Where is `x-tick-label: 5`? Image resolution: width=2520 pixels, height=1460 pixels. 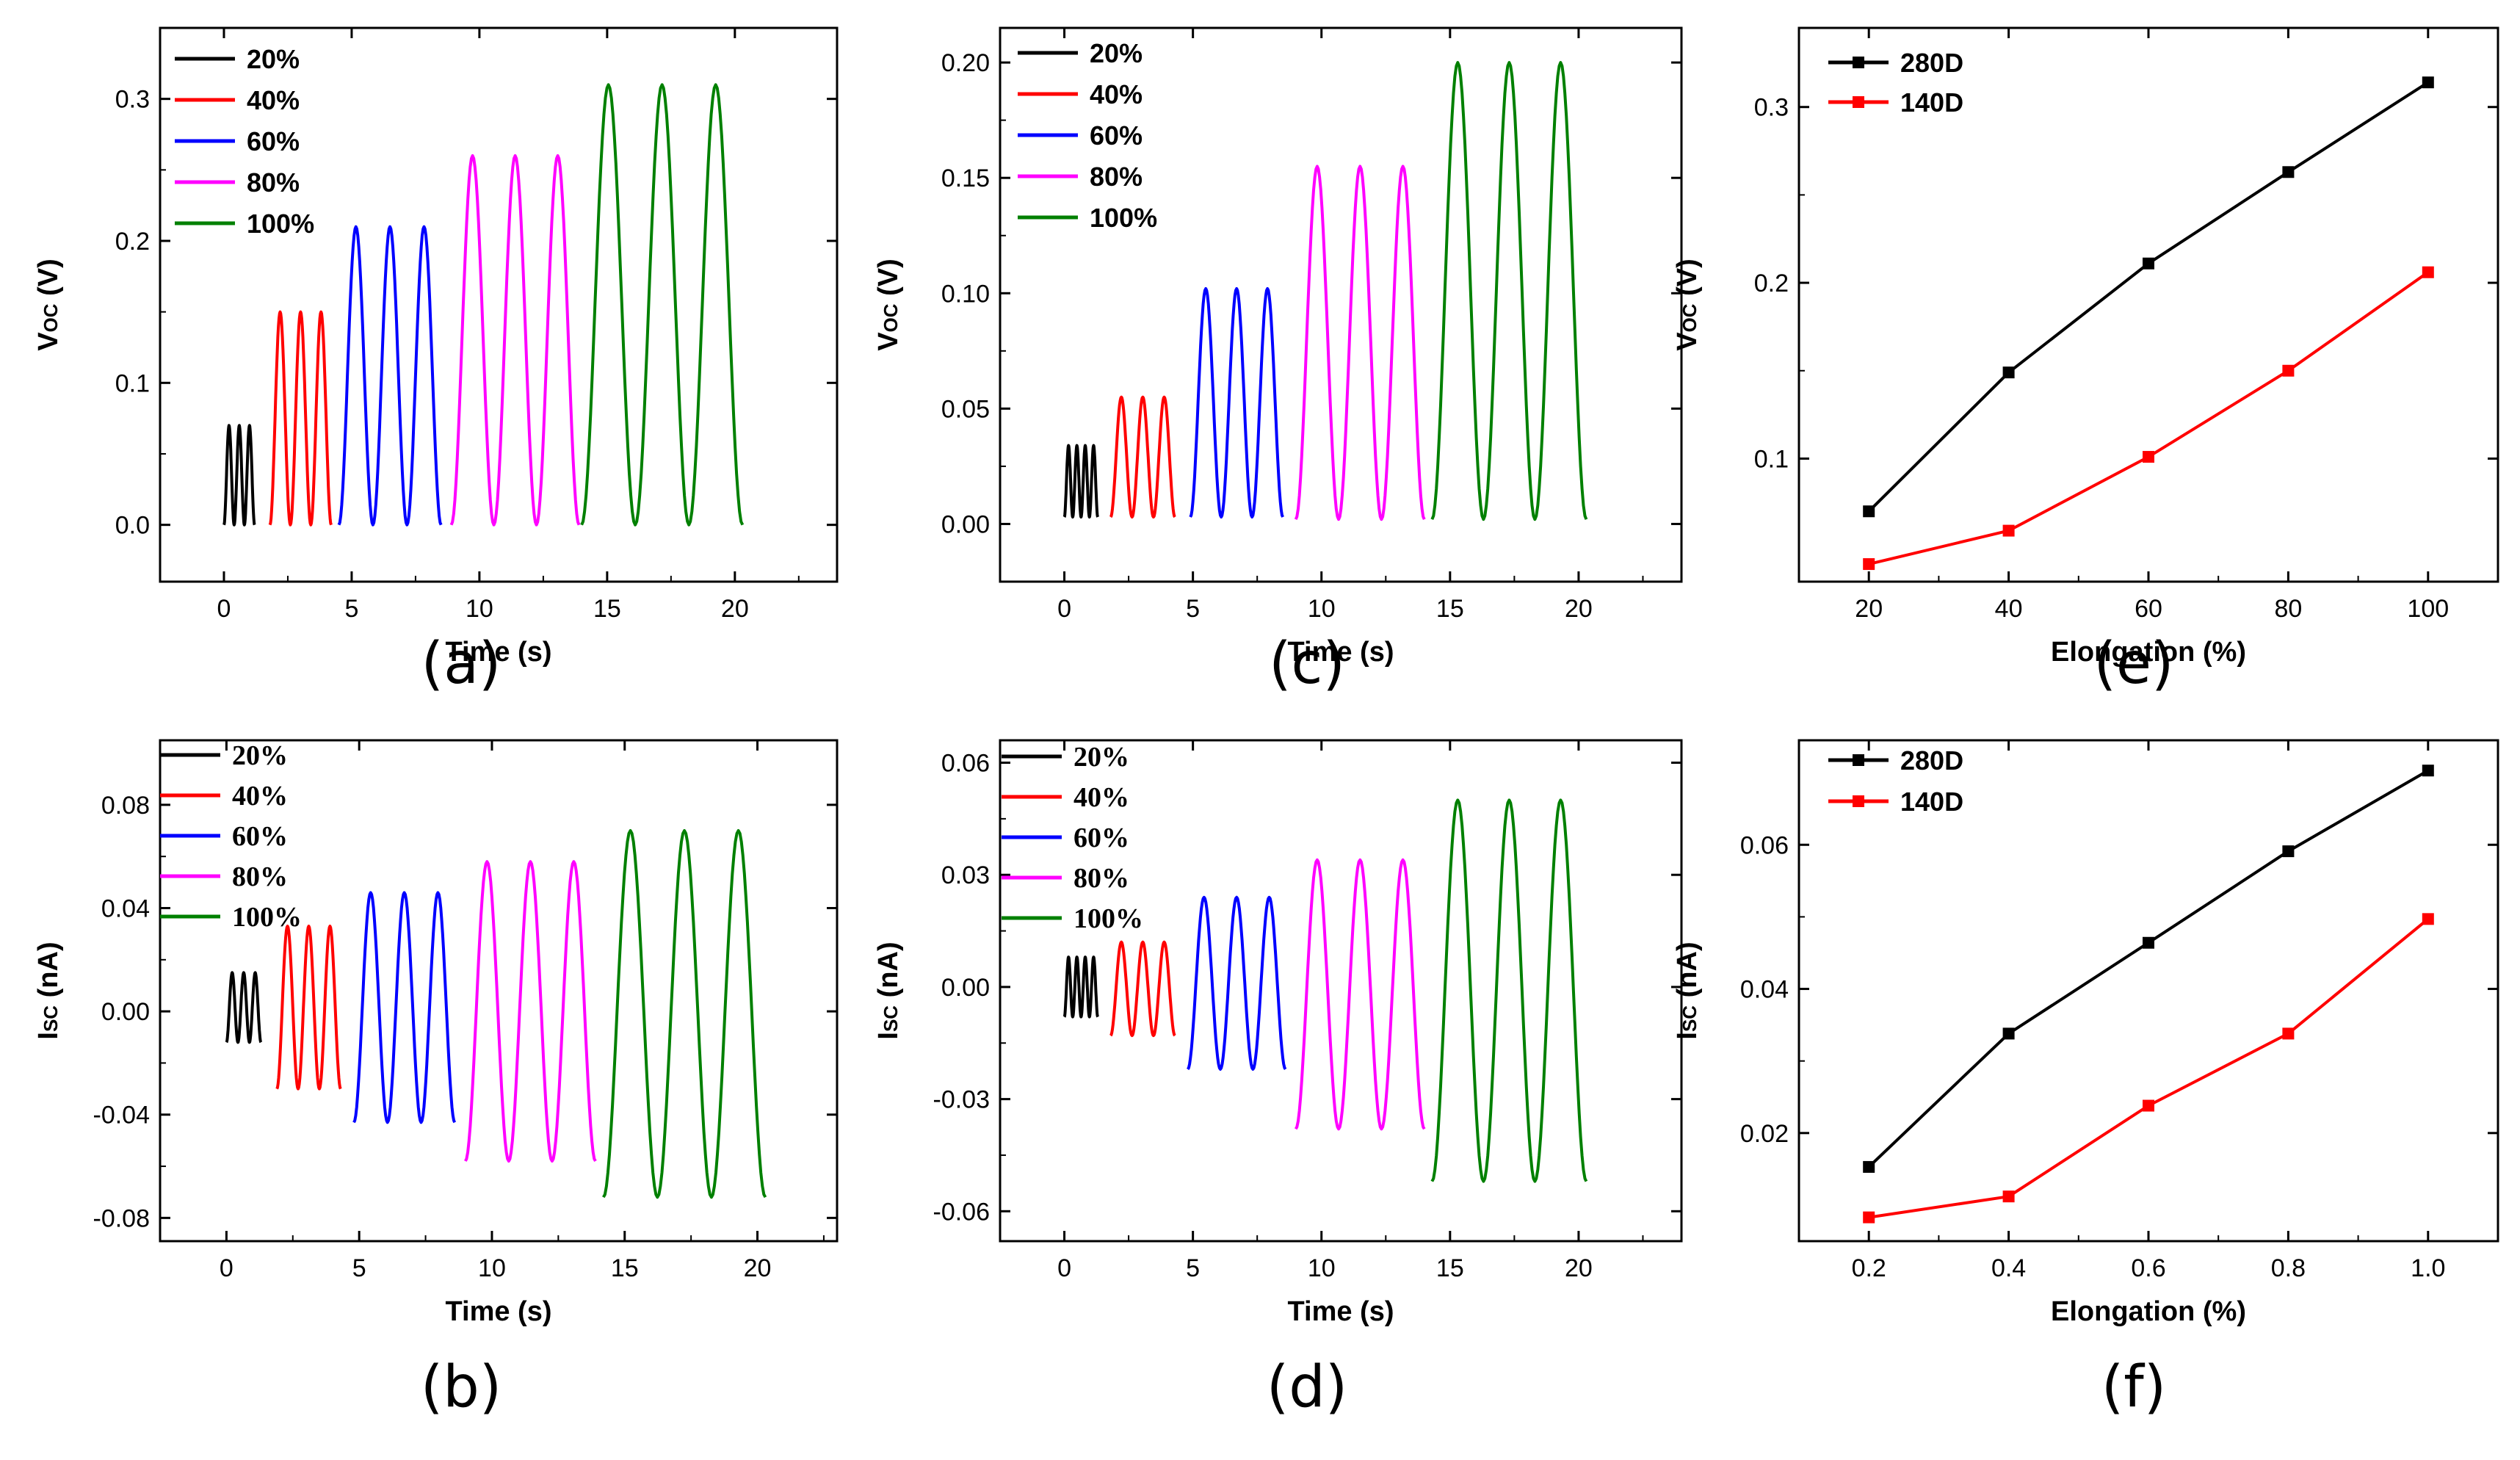 x-tick-label: 5 is located at coordinates (1193, 1268).